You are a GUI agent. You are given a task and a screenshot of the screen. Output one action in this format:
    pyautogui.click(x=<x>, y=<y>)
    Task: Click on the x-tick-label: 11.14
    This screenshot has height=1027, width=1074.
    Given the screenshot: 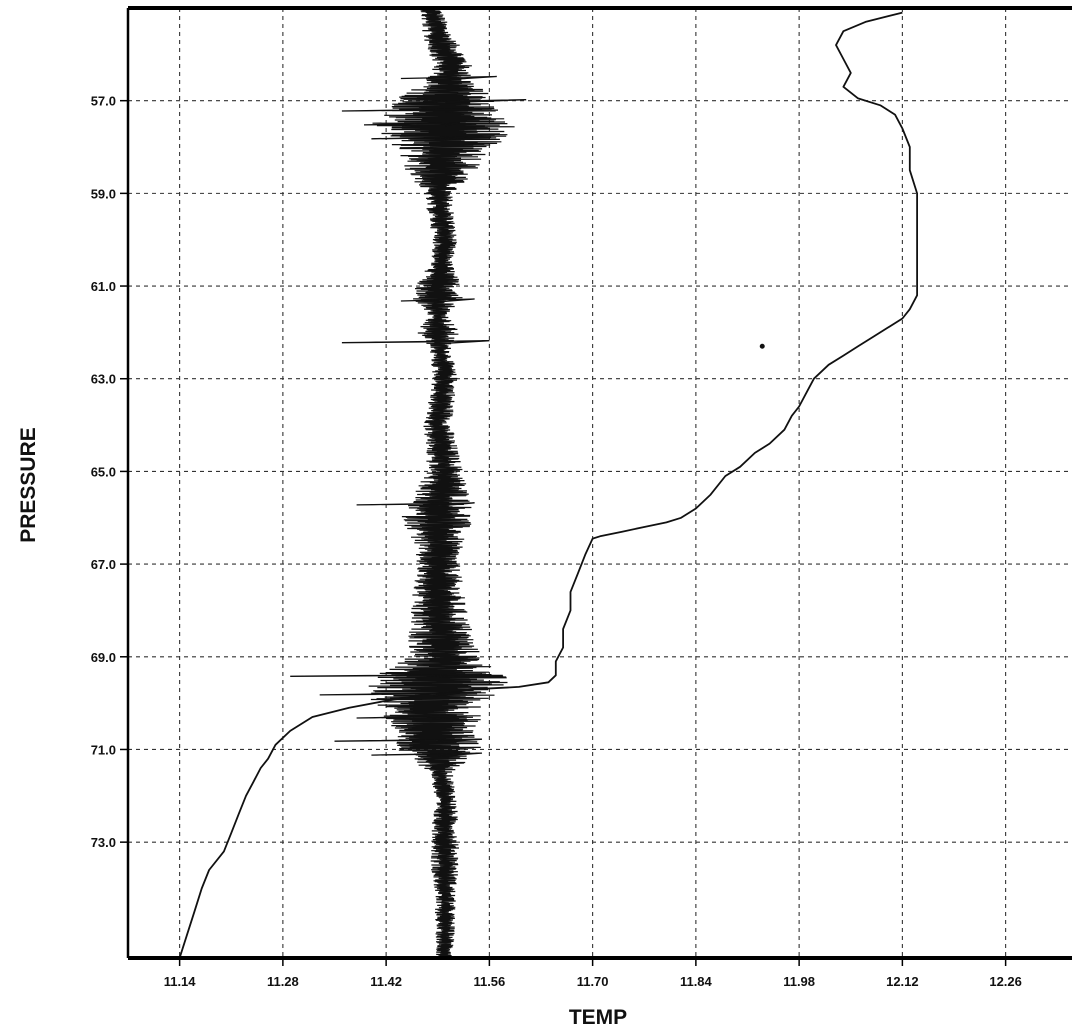 What is the action you would take?
    pyautogui.click(x=180, y=981)
    